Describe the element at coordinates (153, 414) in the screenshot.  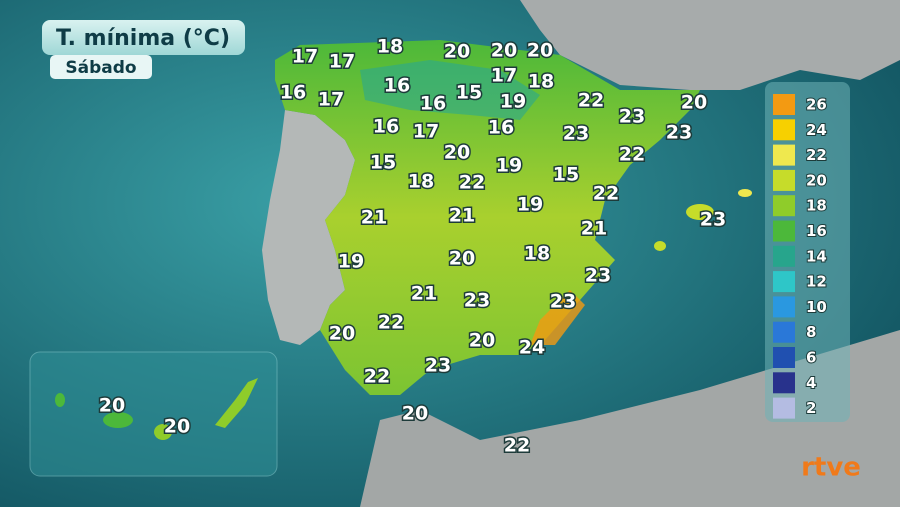
I see `canary-inset` at that location.